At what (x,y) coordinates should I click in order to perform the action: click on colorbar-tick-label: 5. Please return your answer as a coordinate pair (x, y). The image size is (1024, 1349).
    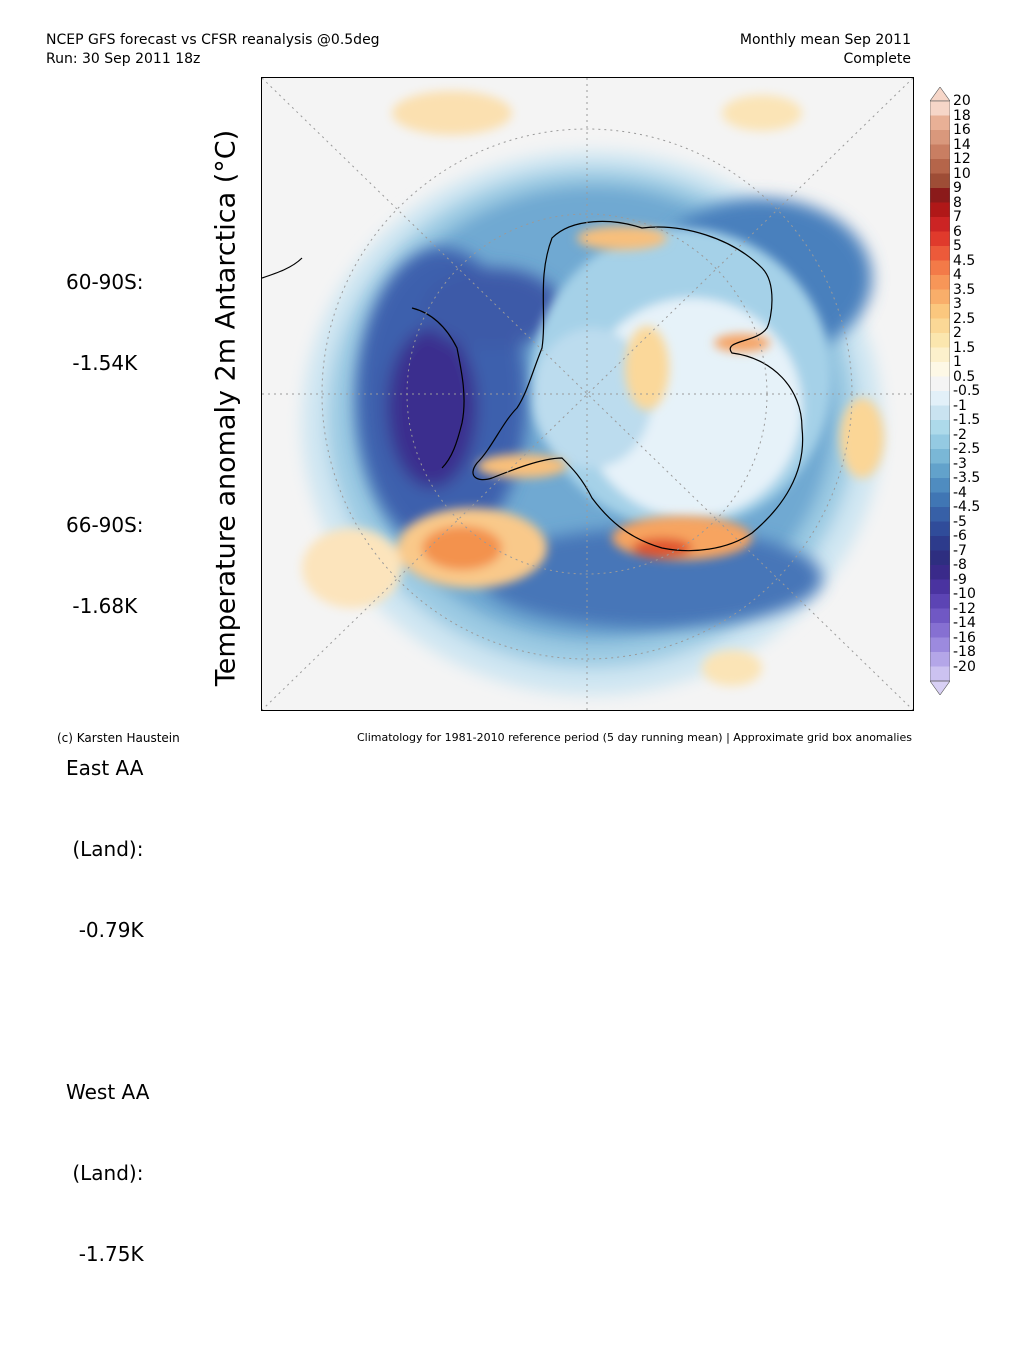
    Looking at the image, I should click on (957, 246).